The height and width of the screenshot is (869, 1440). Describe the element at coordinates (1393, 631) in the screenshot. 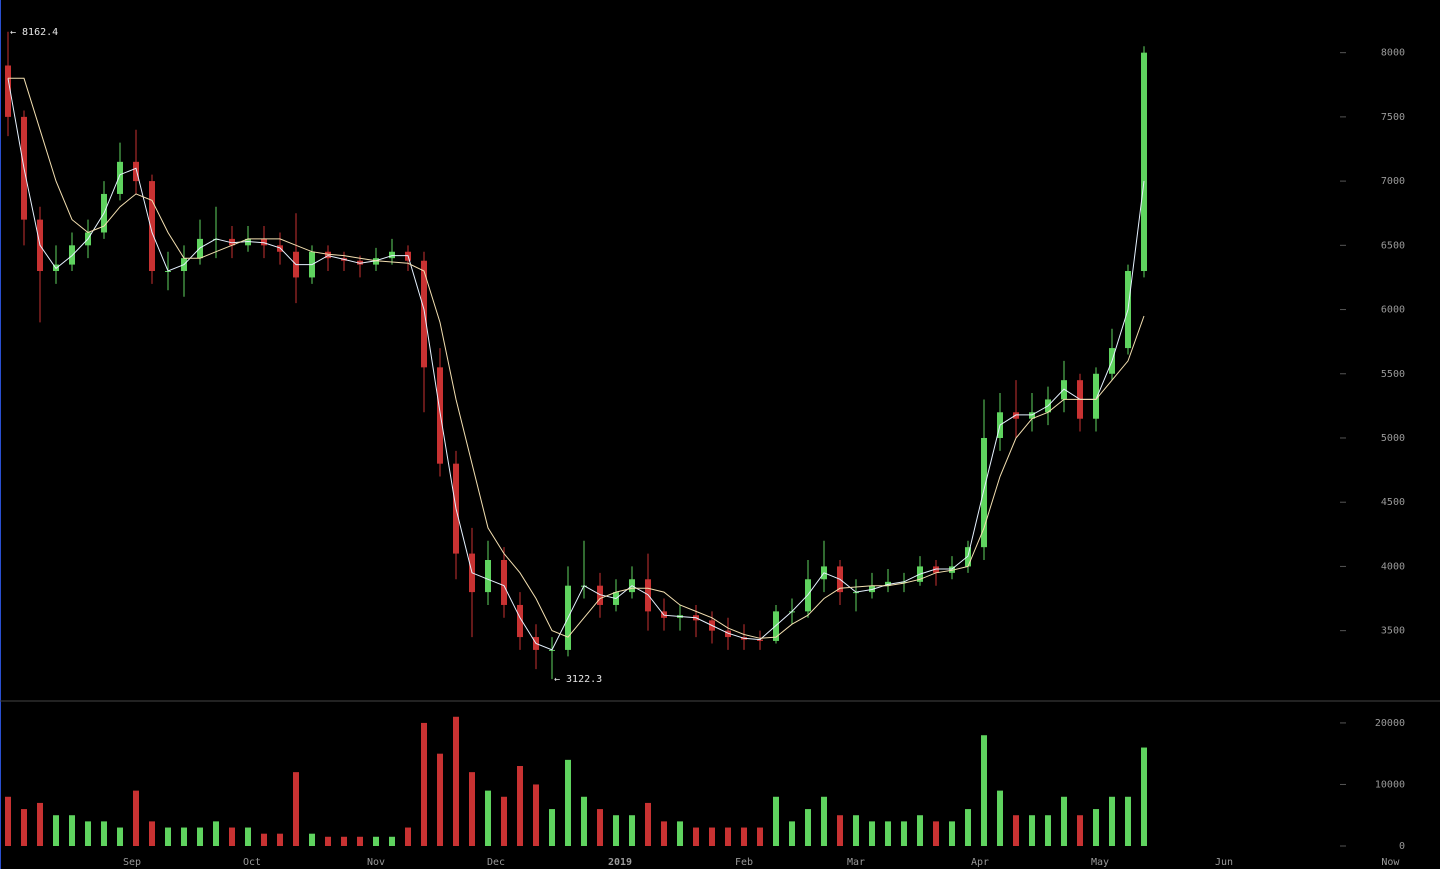

I see `y-tick-label: 3500` at that location.